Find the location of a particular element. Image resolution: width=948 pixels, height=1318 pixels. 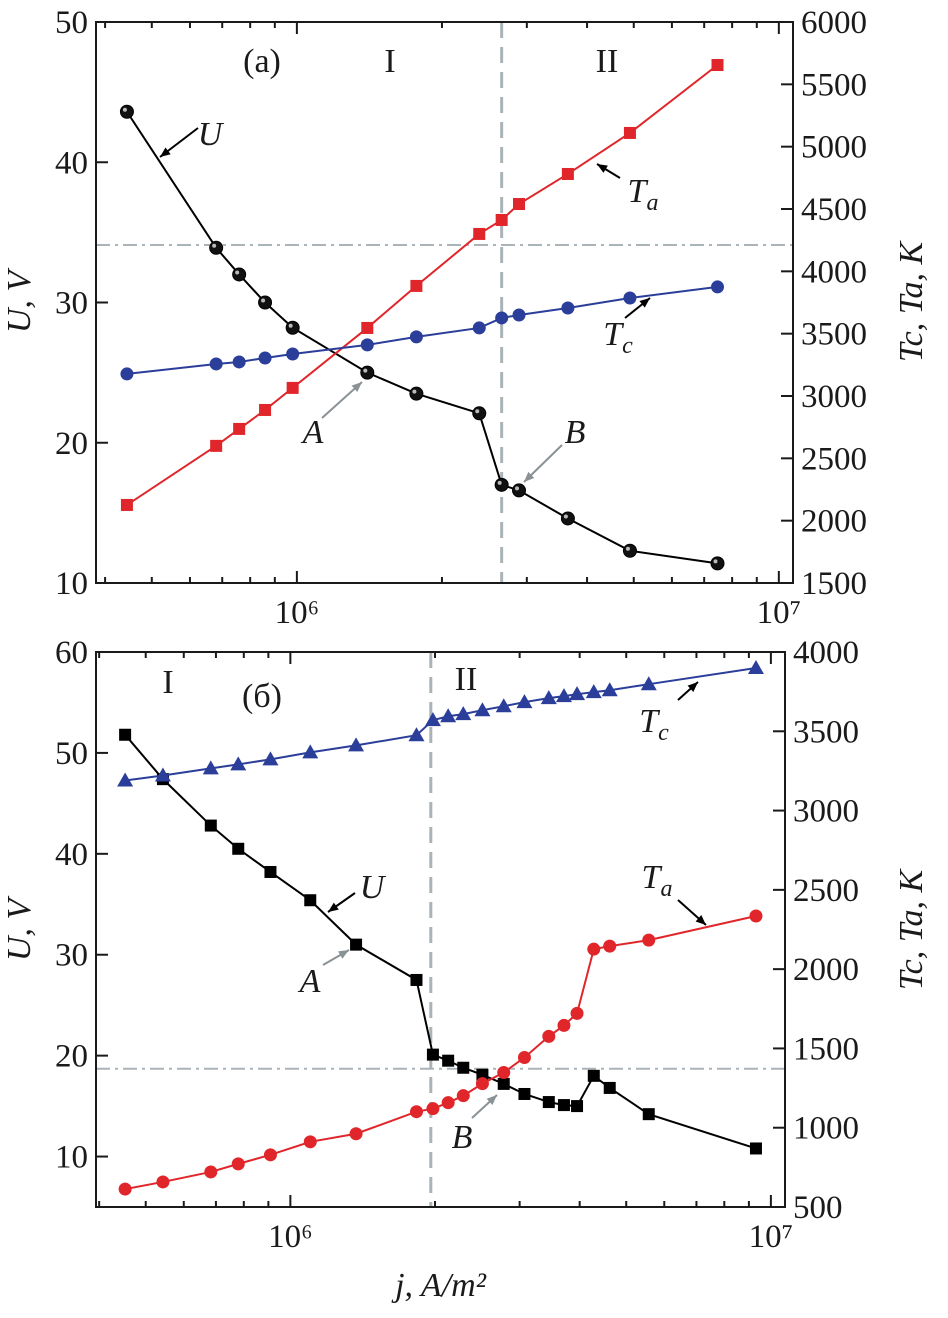

y-right-tick-label: 2000 is located at coordinates (834, 522).